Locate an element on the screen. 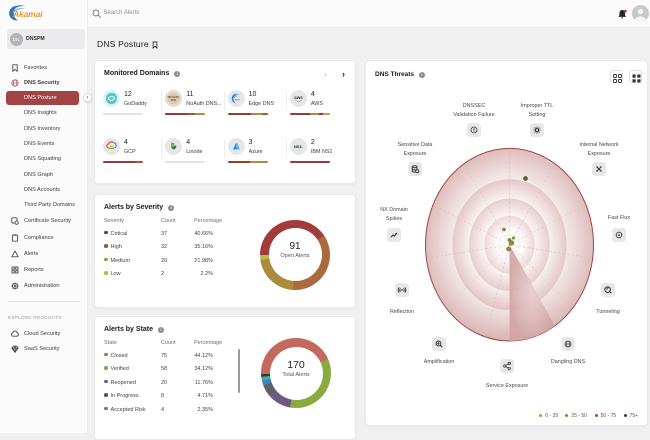 The height and width of the screenshot is (440, 650). svg-text: DNS is located at coordinates (174, 100).